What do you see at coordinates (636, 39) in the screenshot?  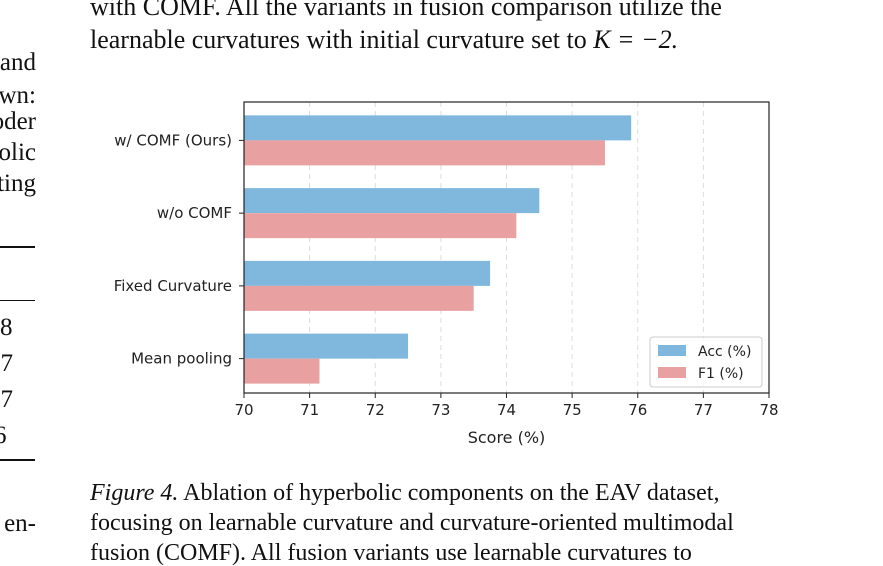 I see `math-curvature: K = −2.` at bounding box center [636, 39].